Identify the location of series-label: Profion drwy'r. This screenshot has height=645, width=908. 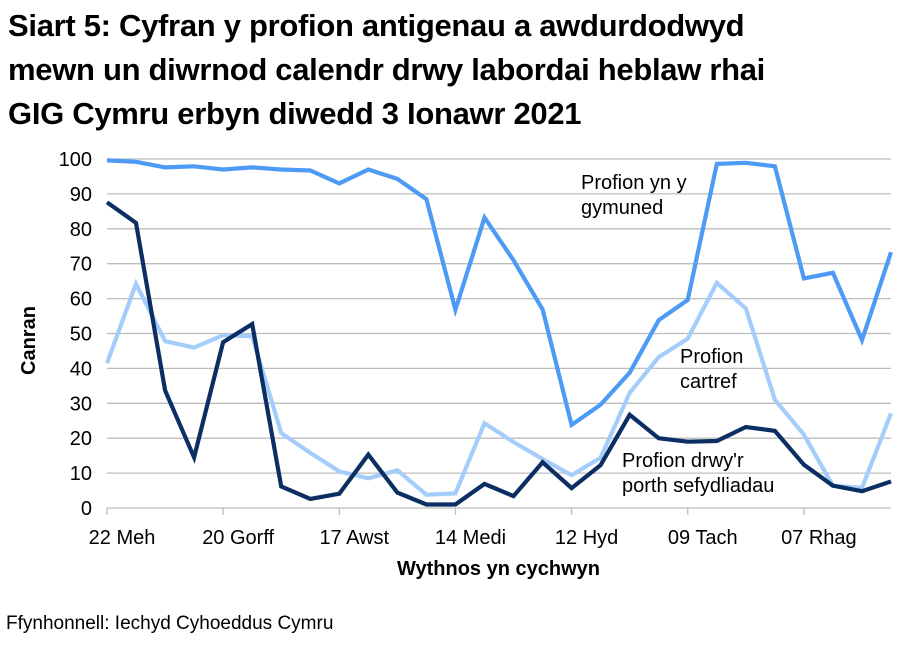
(683, 461).